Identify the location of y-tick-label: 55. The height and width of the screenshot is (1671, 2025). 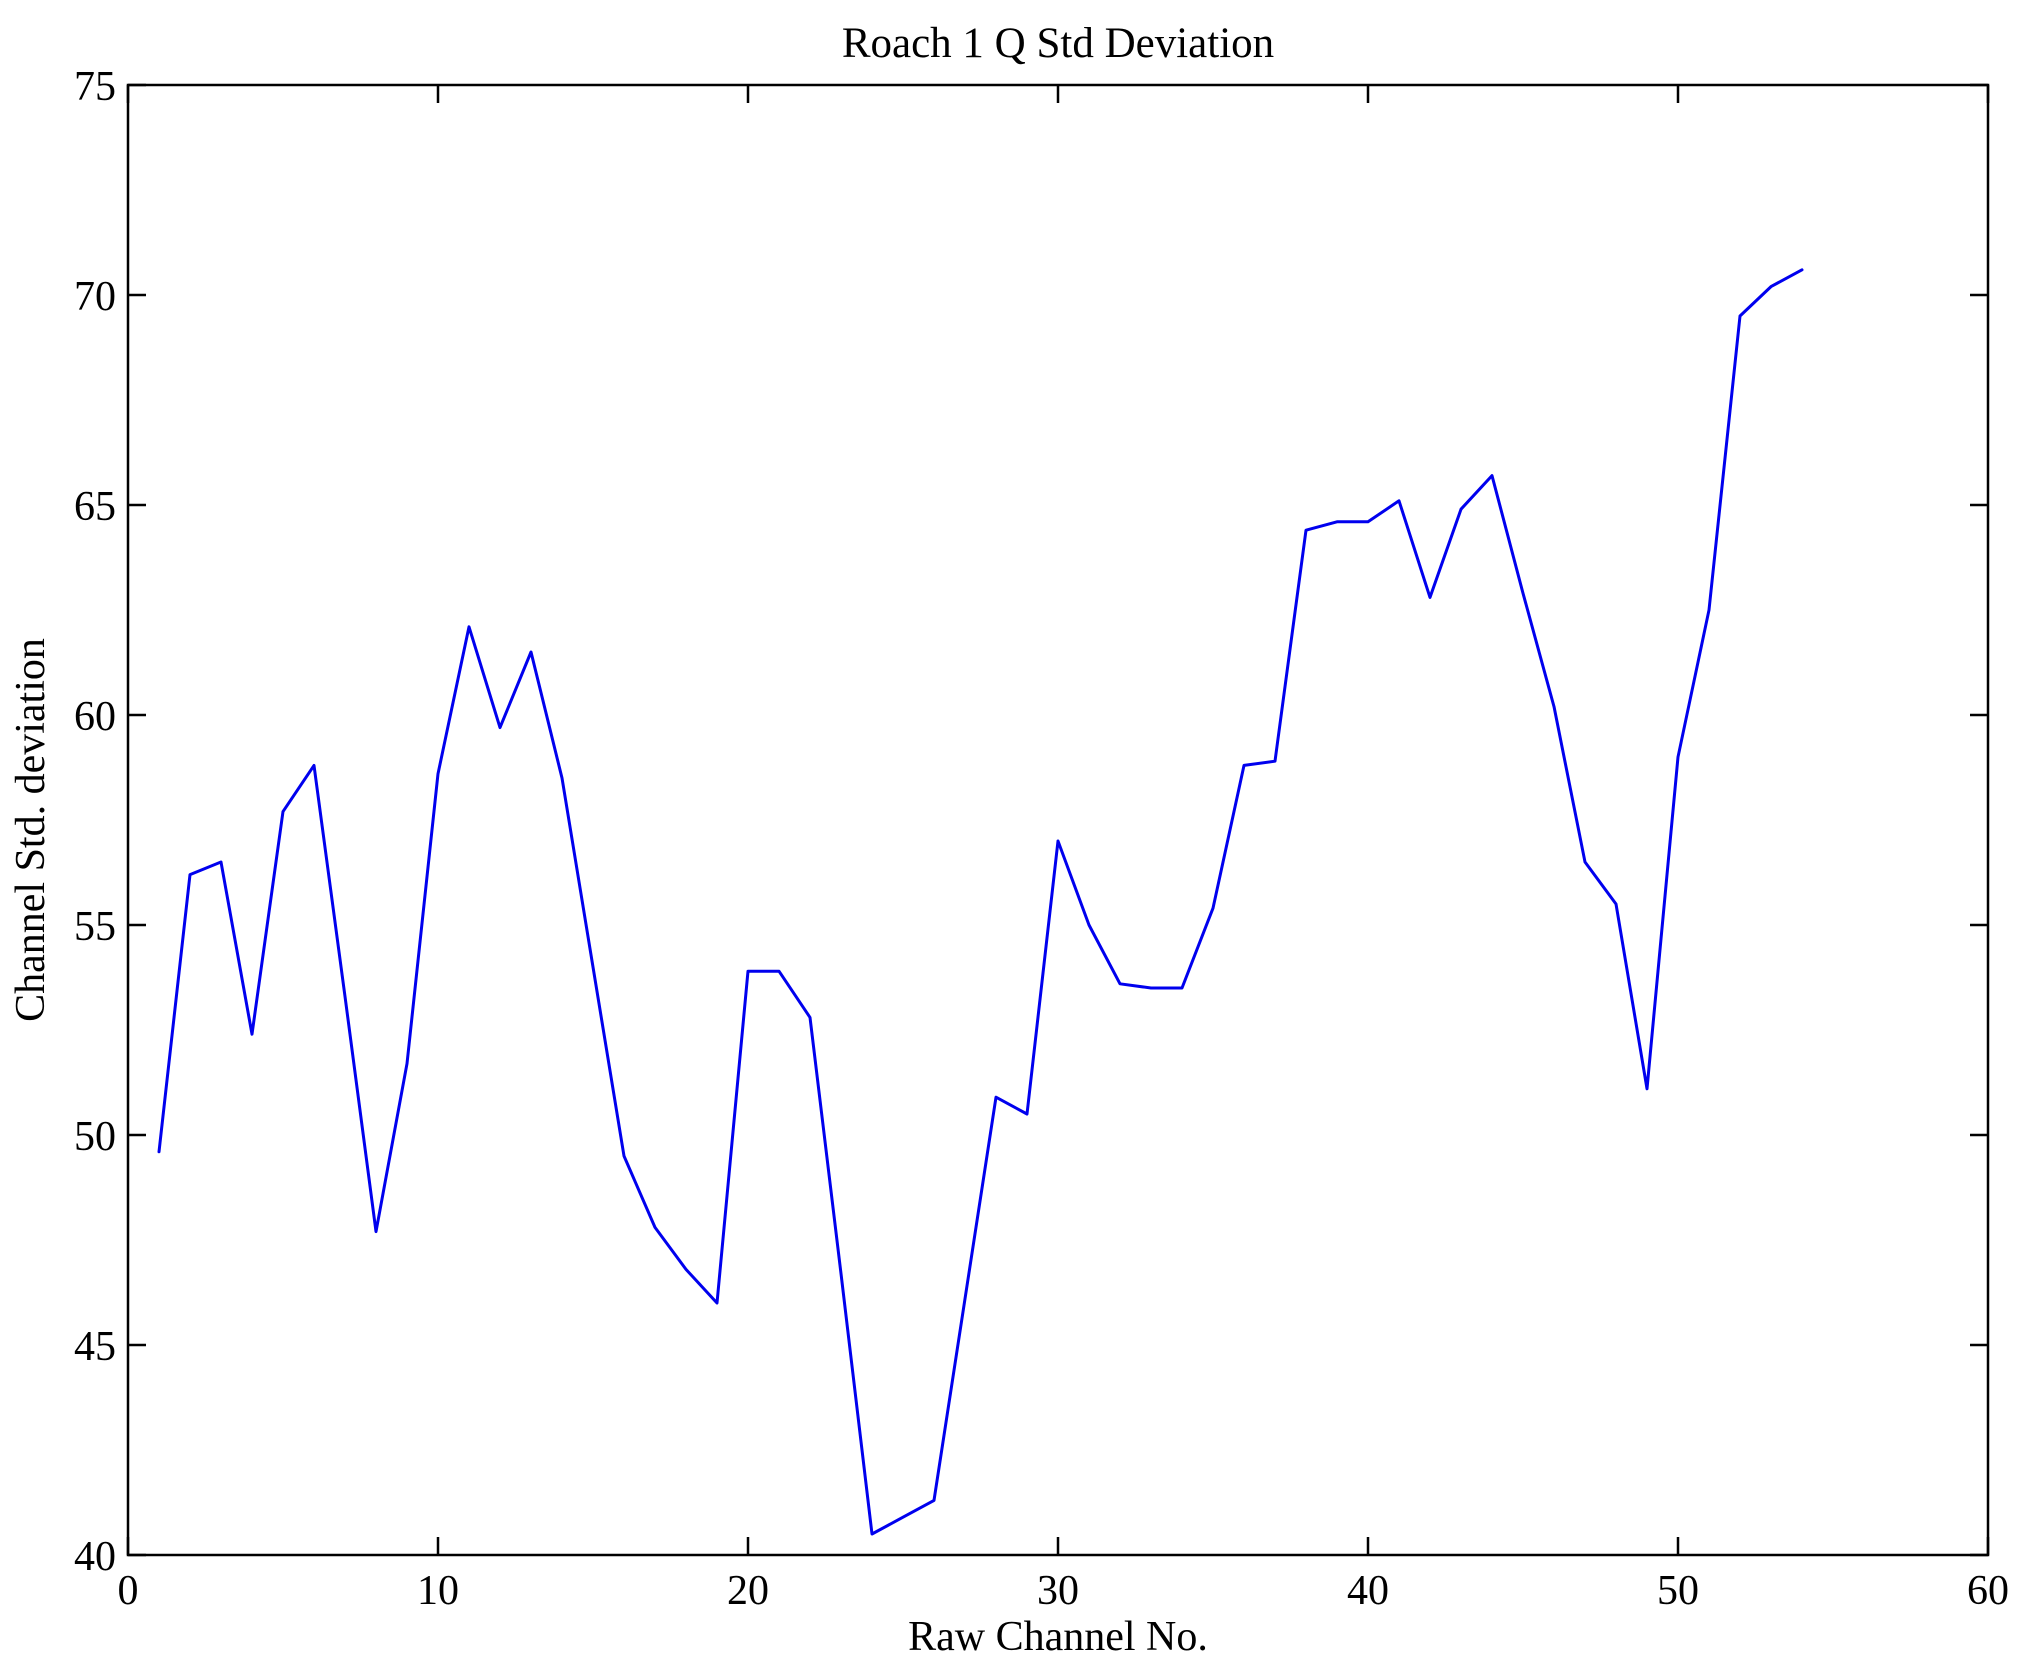
(95, 927).